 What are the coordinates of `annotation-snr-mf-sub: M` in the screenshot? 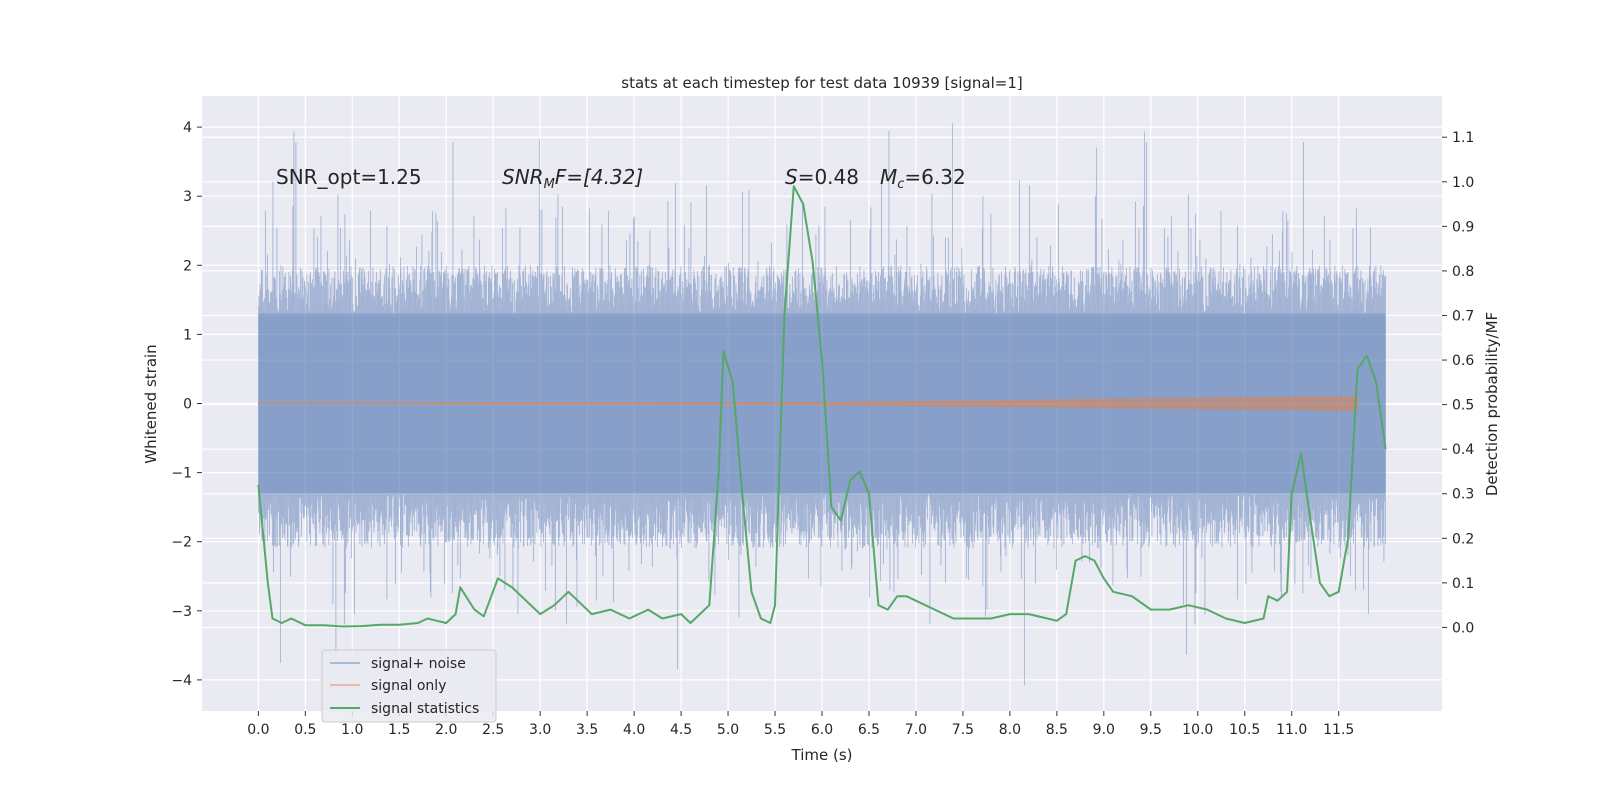 It's located at (549, 184).